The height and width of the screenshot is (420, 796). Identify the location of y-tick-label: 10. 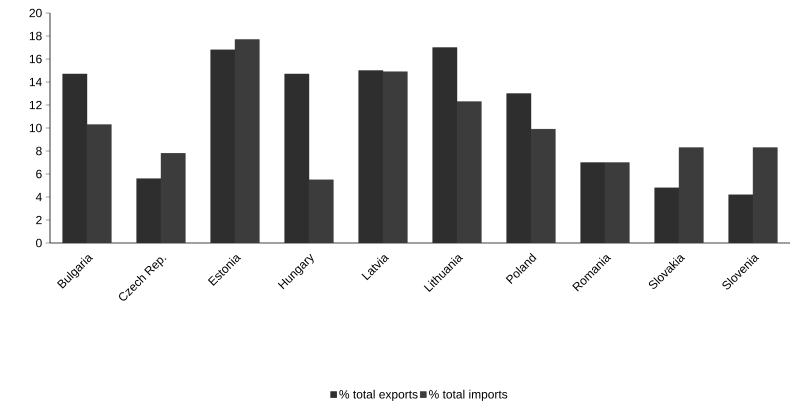
(36, 128).